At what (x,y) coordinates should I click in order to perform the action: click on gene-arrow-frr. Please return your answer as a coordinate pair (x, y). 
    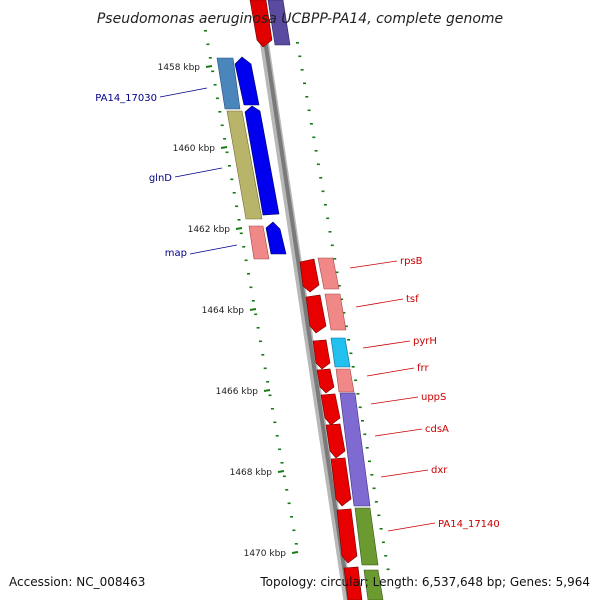
    Looking at the image, I should click on (325, 381).